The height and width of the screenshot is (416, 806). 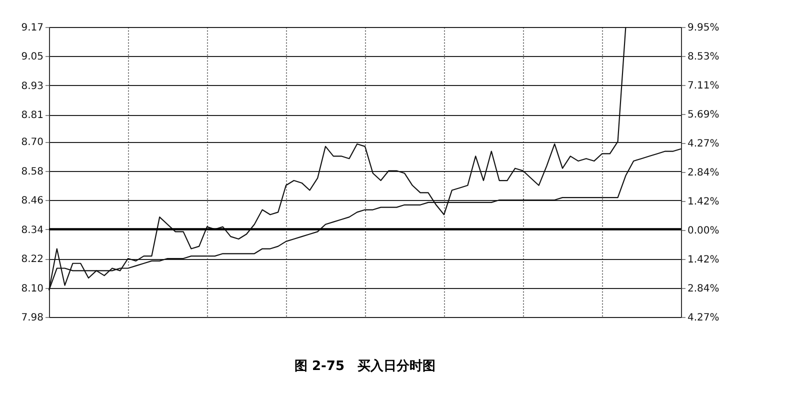 I want to click on y2-tick-label: 0.00%, so click(x=704, y=230).